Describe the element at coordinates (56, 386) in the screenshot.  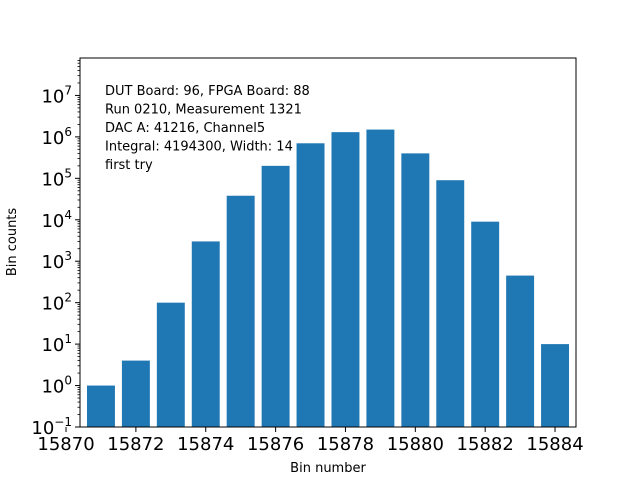
I see `y-tick-label: 10⁰` at that location.